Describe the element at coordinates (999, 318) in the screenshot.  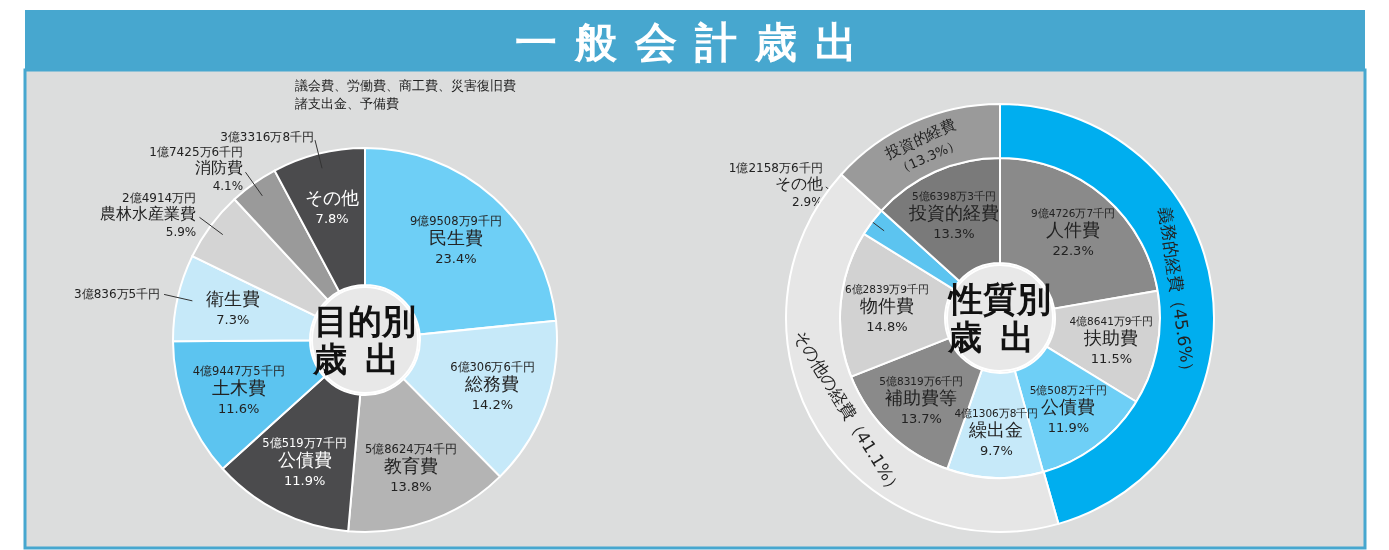
I see `text: 性質別歳出` at that location.